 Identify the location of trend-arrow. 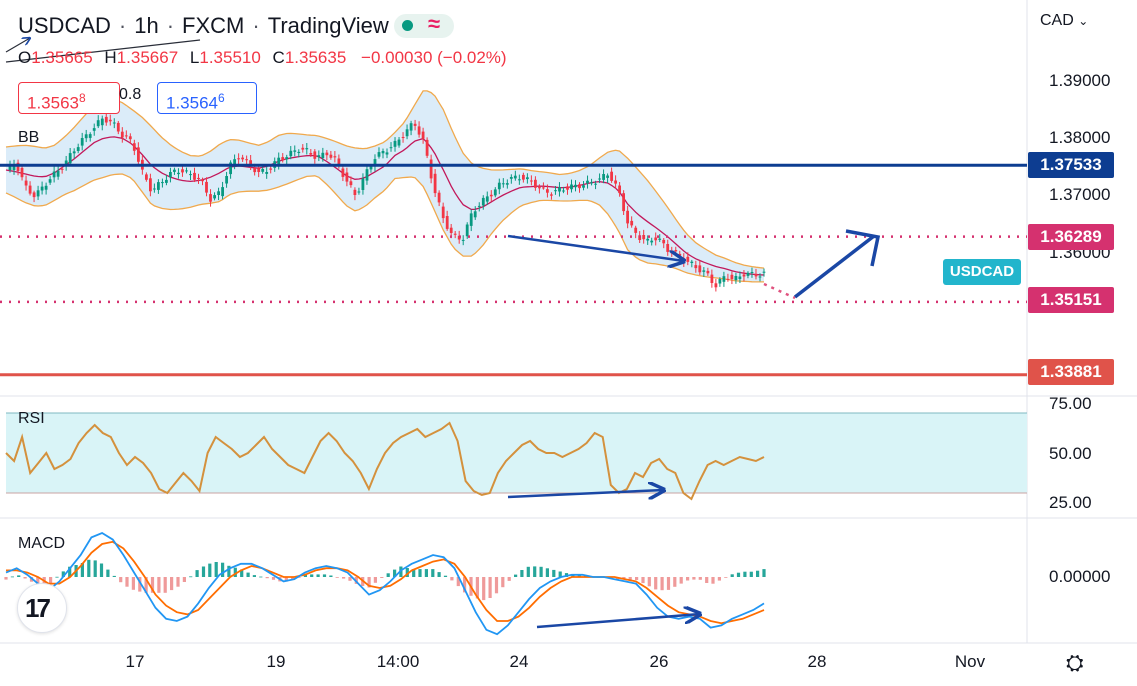
(17, 45).